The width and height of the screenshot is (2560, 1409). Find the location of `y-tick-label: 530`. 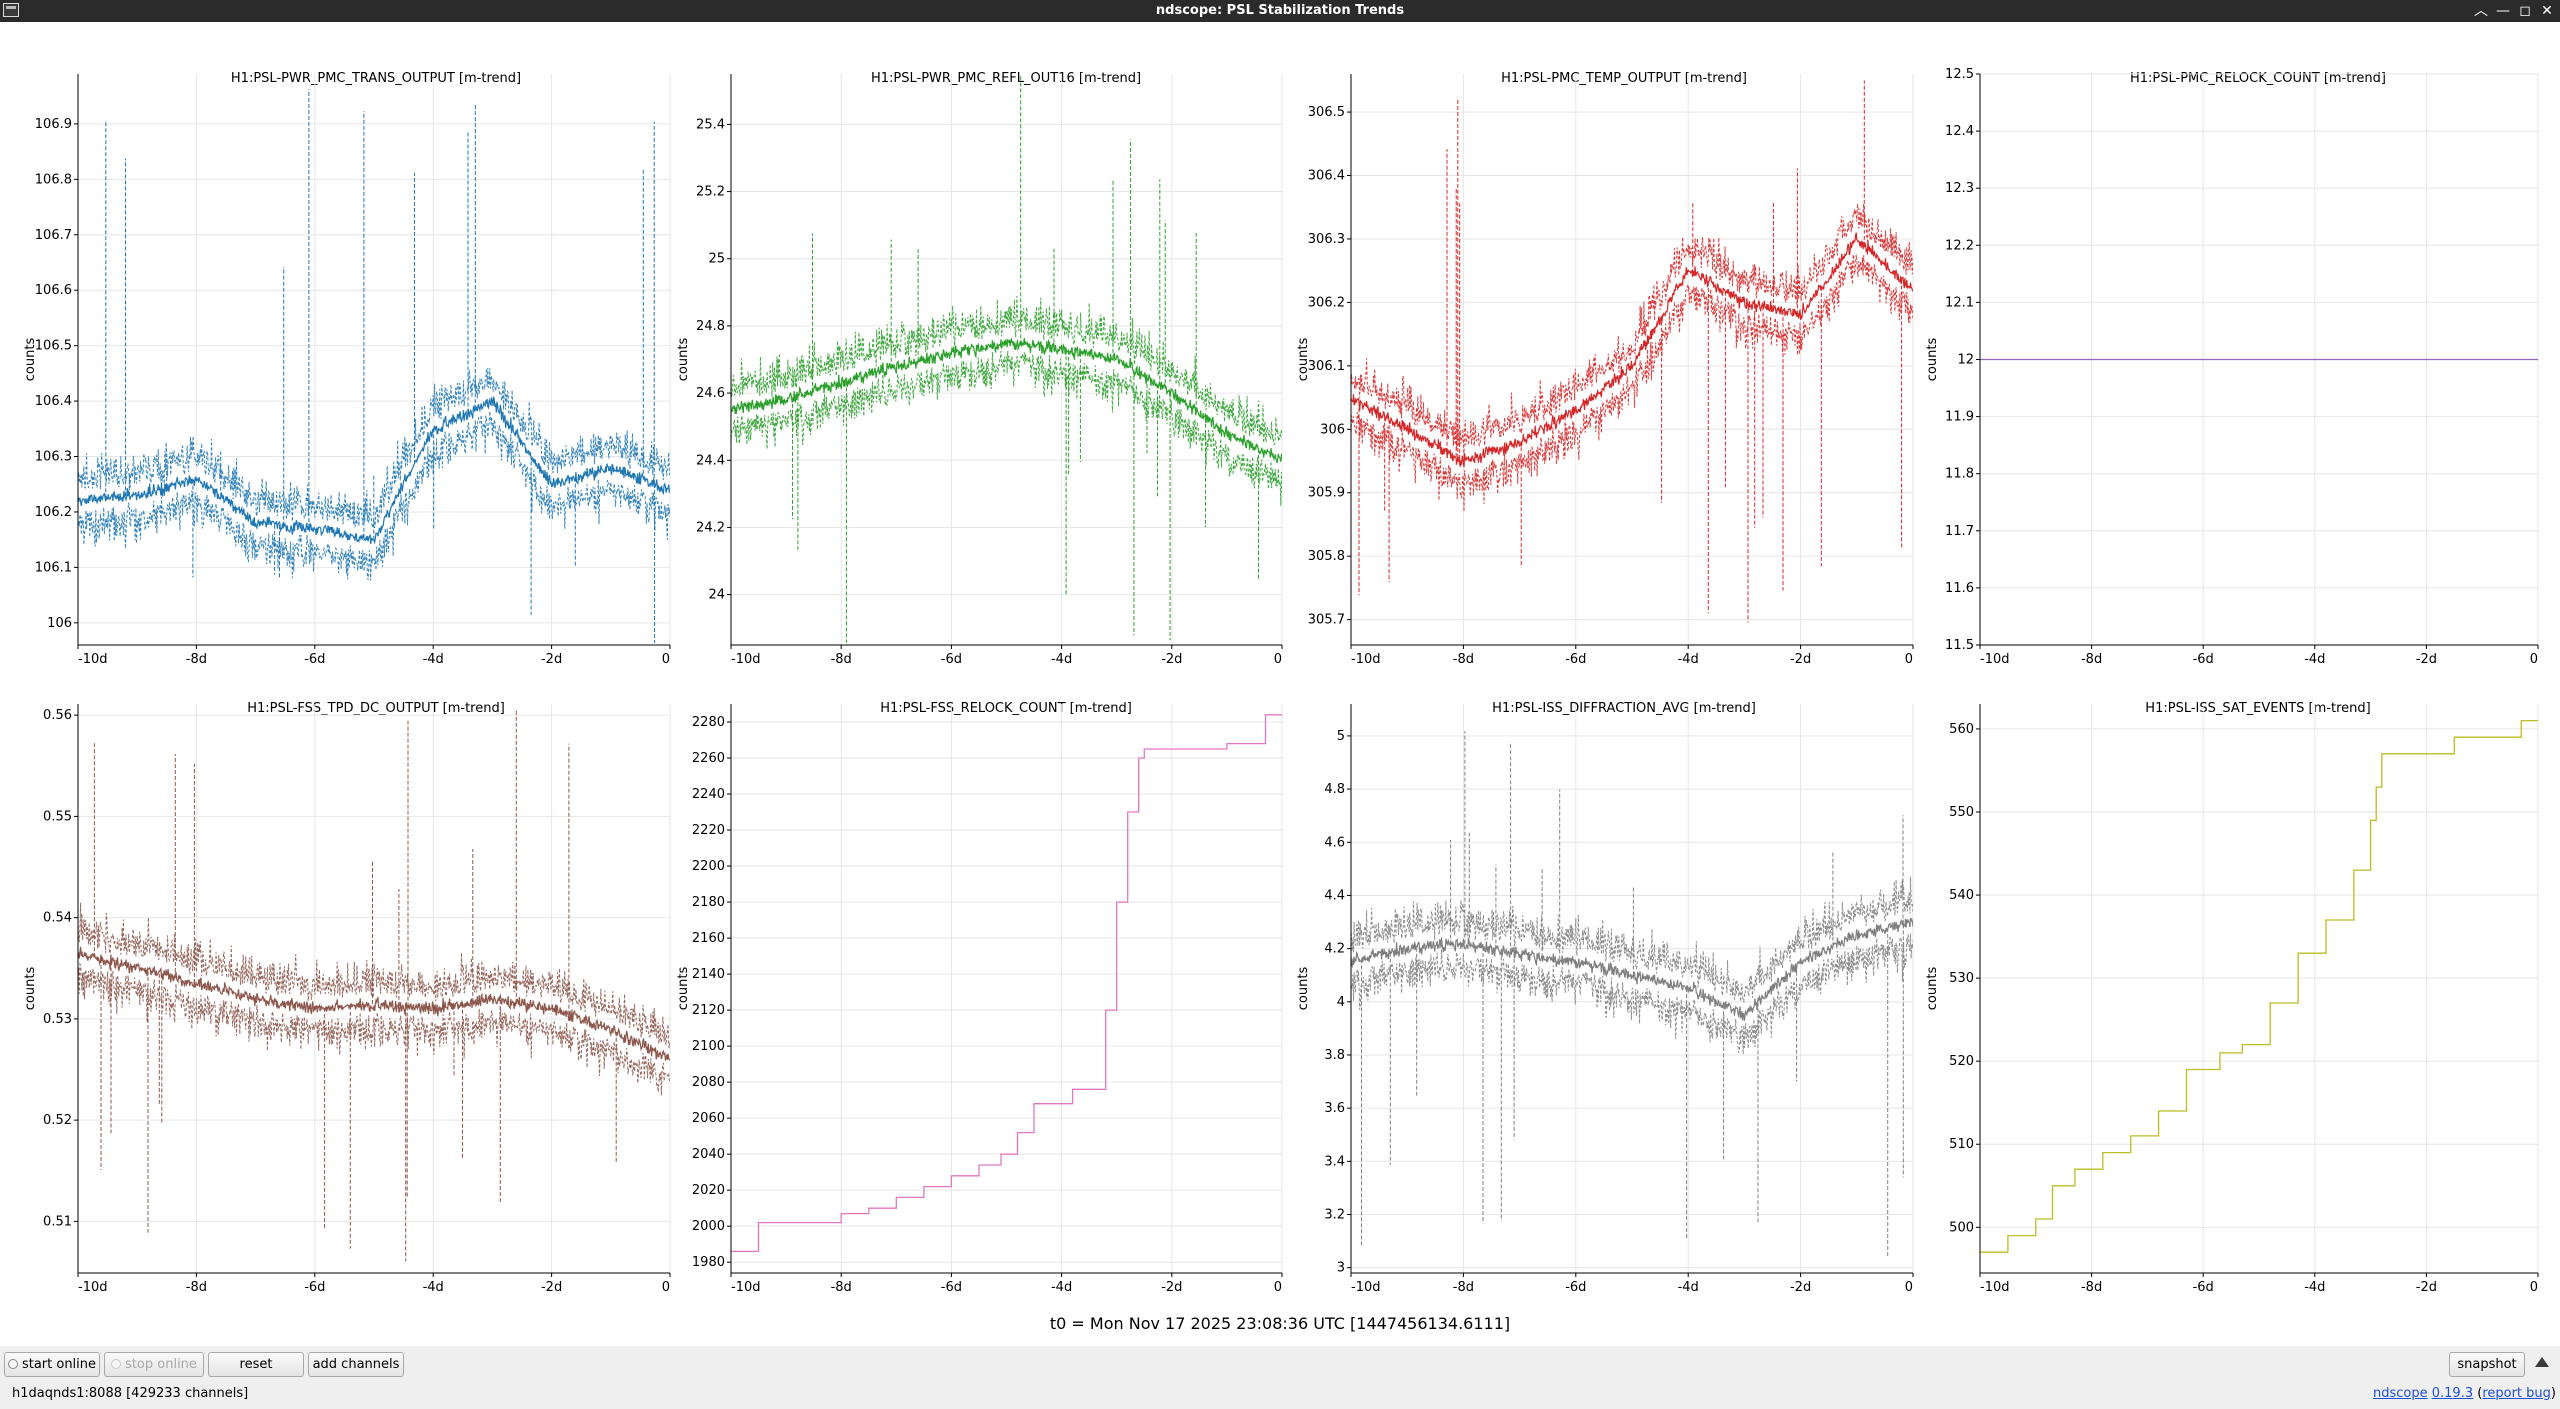

y-tick-label: 530 is located at coordinates (1961, 978).